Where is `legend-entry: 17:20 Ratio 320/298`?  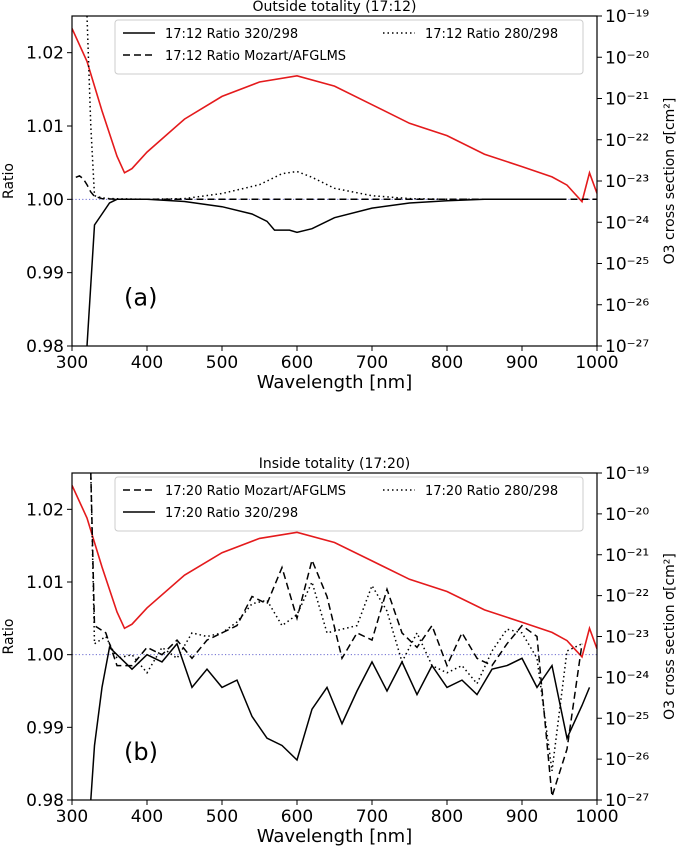 legend-entry: 17:20 Ratio 320/298 is located at coordinates (231, 513).